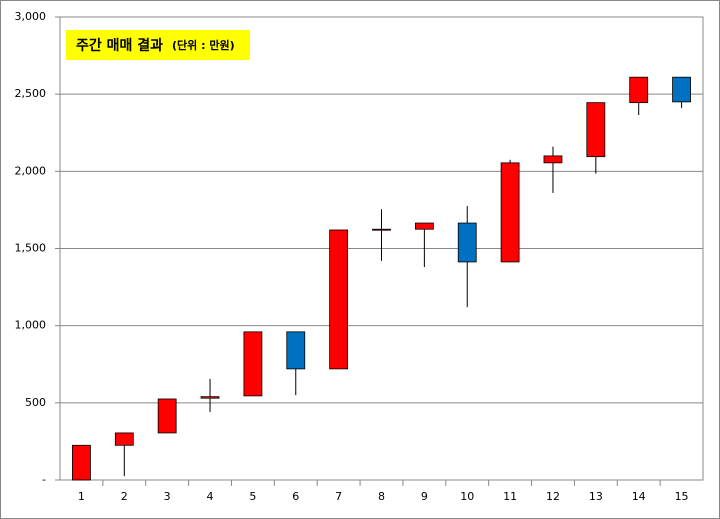 The image size is (720, 519). Describe the element at coordinates (119, 45) in the screenshot. I see `chart-title: 주간 매매 결과` at that location.